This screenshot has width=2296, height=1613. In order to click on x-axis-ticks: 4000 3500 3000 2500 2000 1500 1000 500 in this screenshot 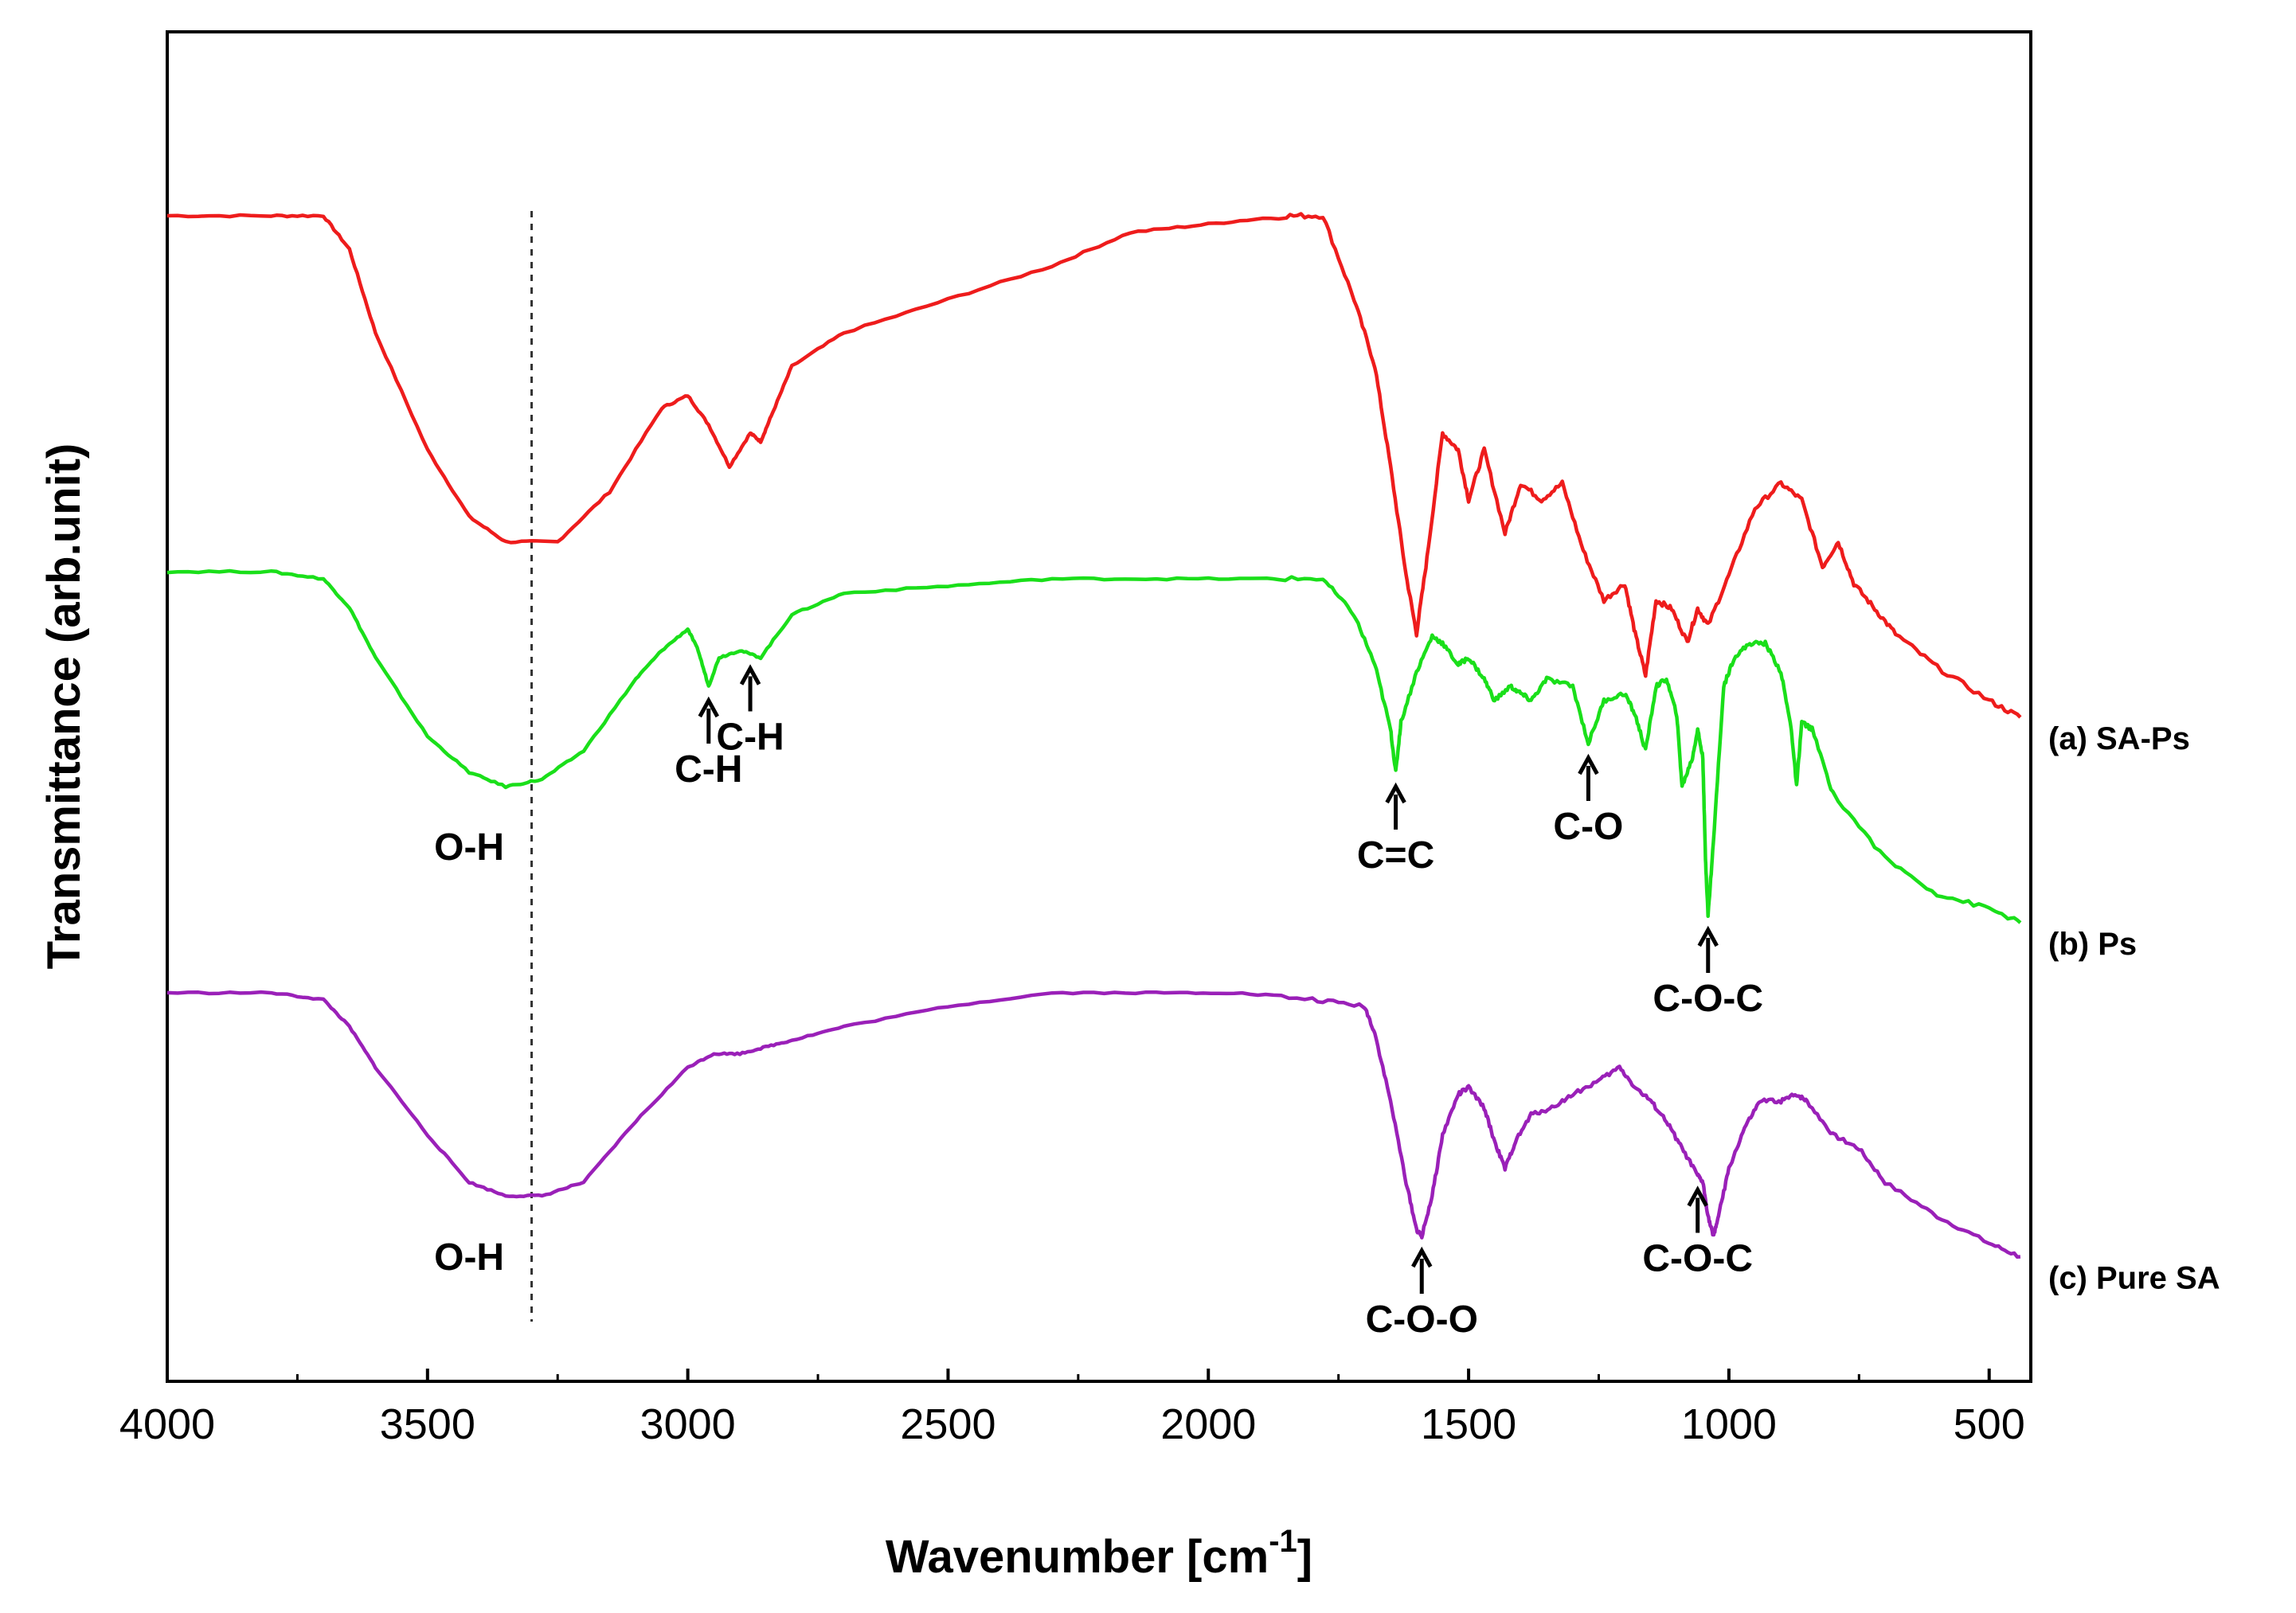, I will do `click(1072, 1408)`.